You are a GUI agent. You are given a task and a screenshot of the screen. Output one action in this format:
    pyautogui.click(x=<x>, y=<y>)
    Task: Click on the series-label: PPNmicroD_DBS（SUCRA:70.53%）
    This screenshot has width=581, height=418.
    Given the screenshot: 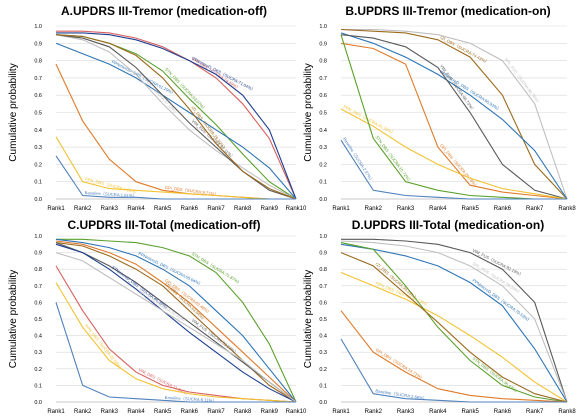 What is the action you would take?
    pyautogui.click(x=502, y=301)
    